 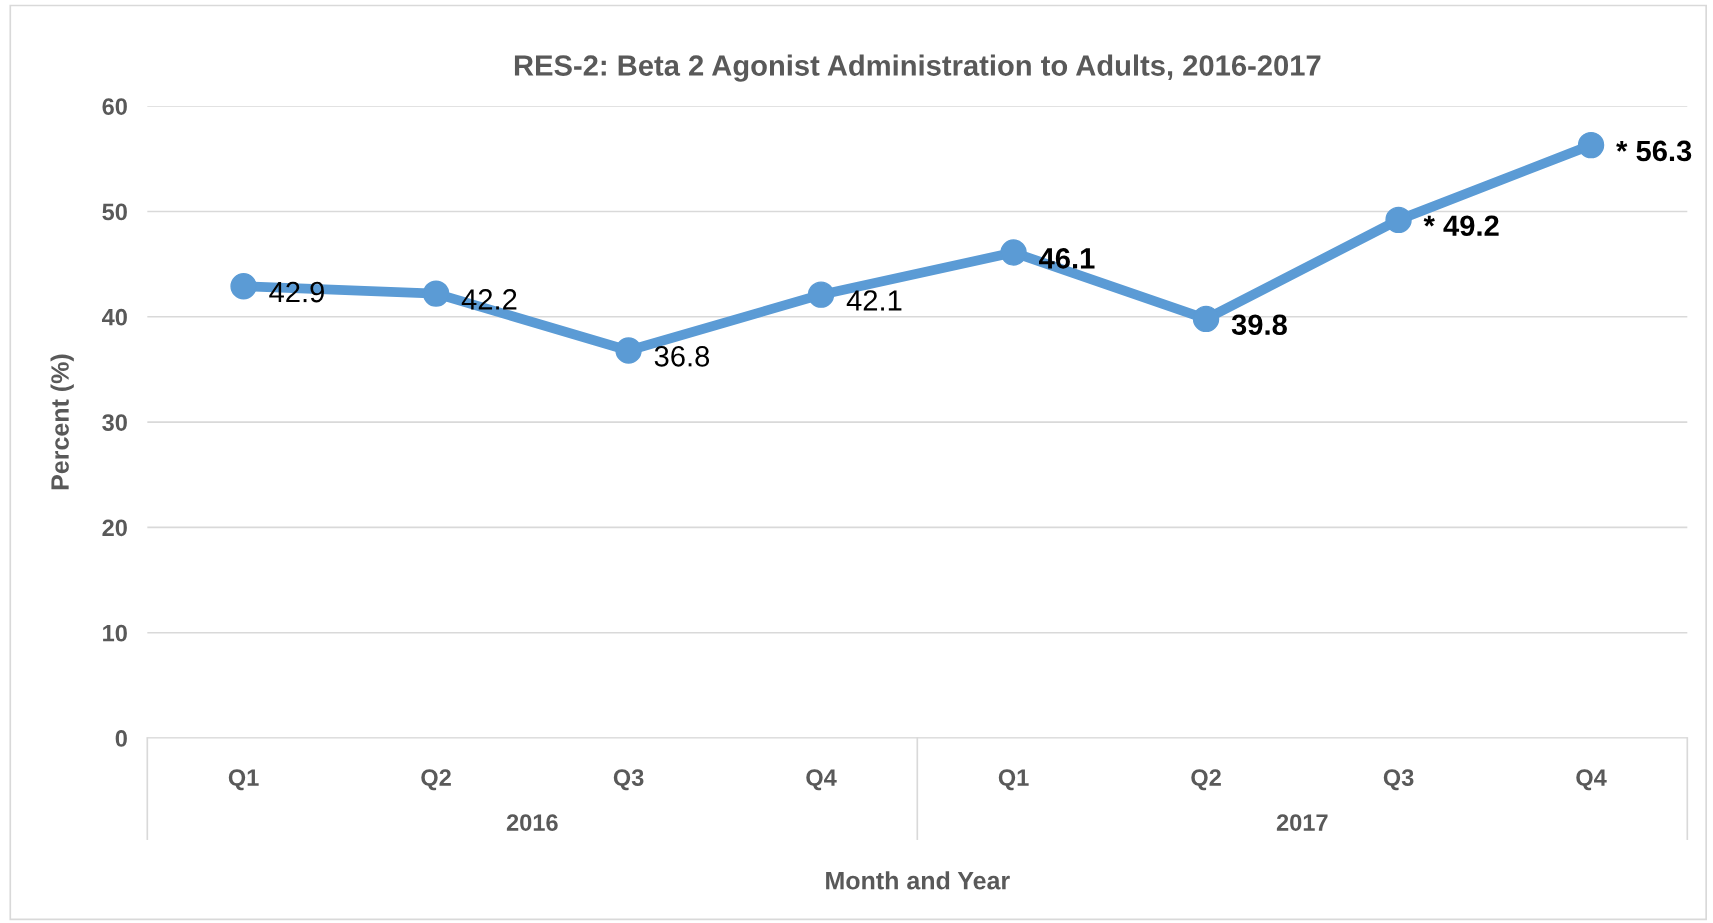 What do you see at coordinates (917, 68) in the screenshot?
I see `chart-title: RES-2: Beta 2 Agonist Administration to Adults, 2016-2017` at bounding box center [917, 68].